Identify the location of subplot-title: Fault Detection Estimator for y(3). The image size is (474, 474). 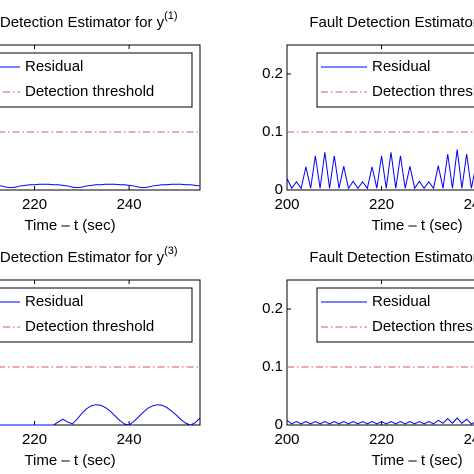
(89, 255).